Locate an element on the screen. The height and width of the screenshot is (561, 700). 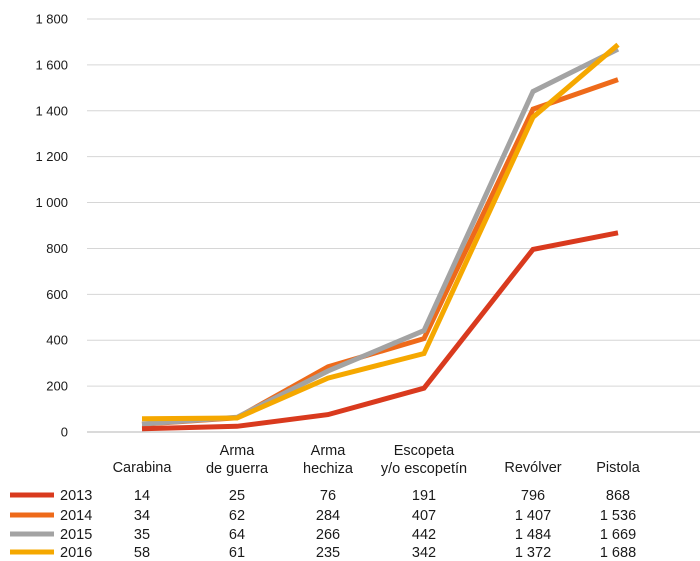
table-cell: 76 is located at coordinates (328, 496).